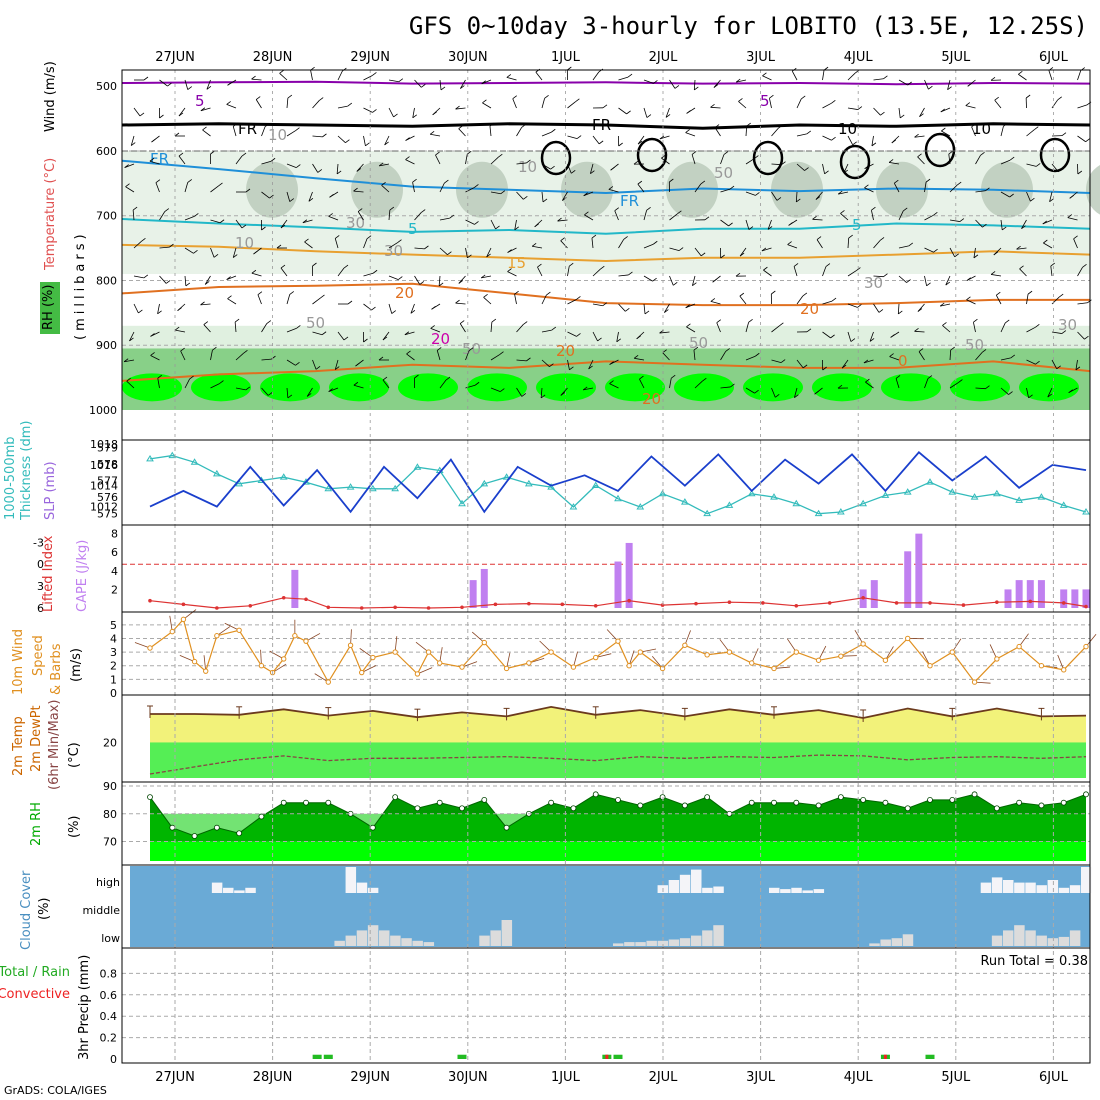 The width and height of the screenshot is (1100, 1100). I want to click on rh-blob-mid, so click(902, 189).